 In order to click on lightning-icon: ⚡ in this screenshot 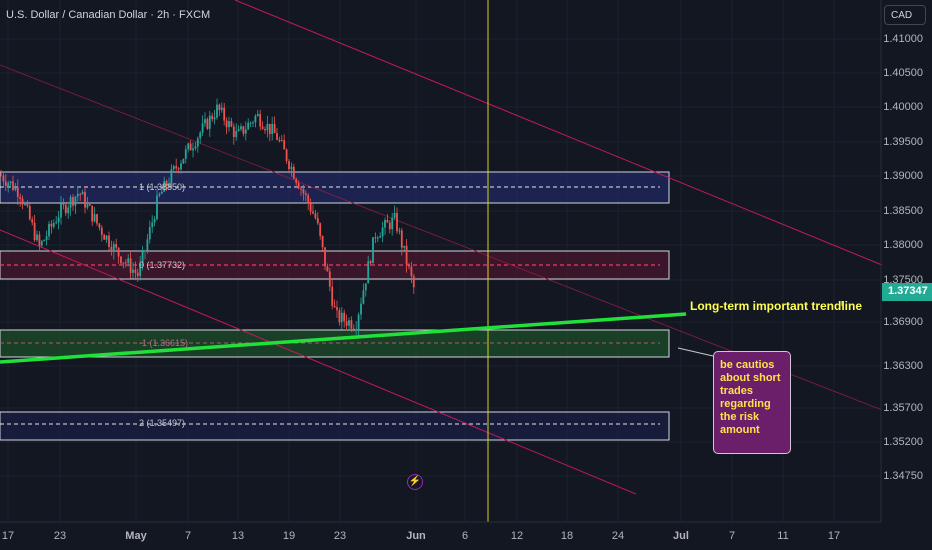, I will do `click(415, 482)`.